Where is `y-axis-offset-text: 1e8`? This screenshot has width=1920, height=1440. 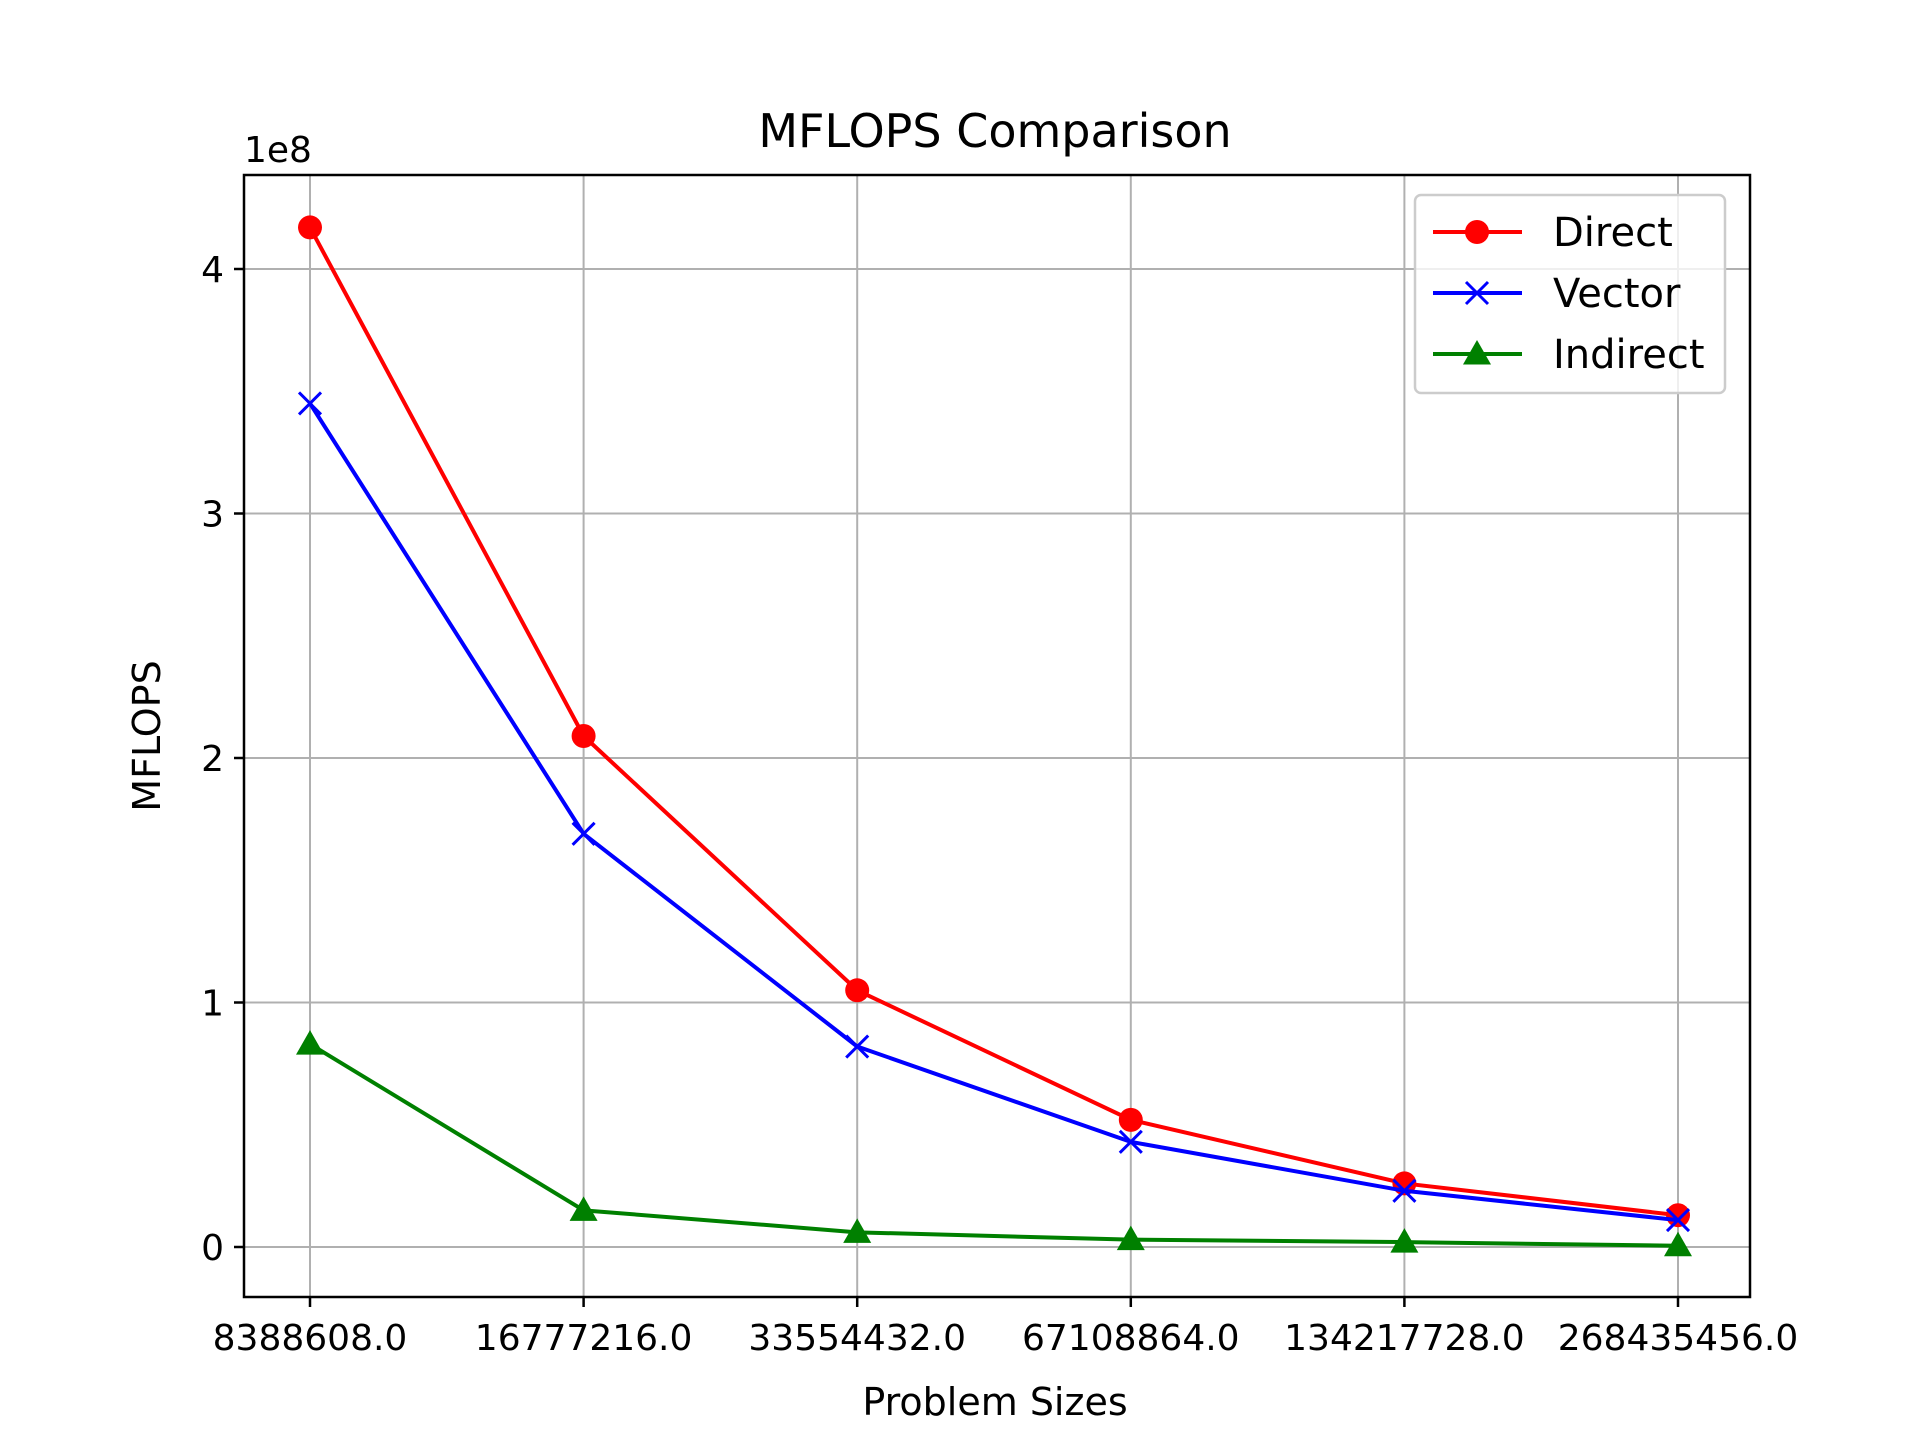
y-axis-offset-text: 1e8 is located at coordinates (278, 150).